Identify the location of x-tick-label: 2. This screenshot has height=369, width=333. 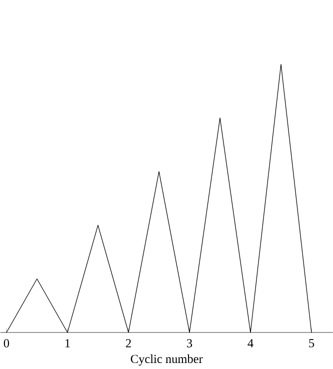
(128, 343).